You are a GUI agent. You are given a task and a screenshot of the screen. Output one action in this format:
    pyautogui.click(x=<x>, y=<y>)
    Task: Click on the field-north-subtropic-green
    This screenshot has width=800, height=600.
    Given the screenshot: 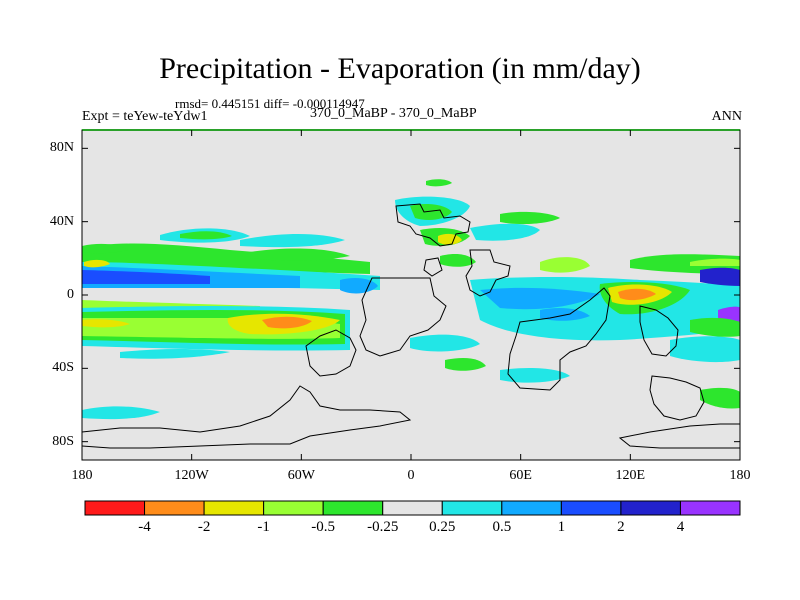 What is the action you would take?
    pyautogui.click(x=226, y=258)
    